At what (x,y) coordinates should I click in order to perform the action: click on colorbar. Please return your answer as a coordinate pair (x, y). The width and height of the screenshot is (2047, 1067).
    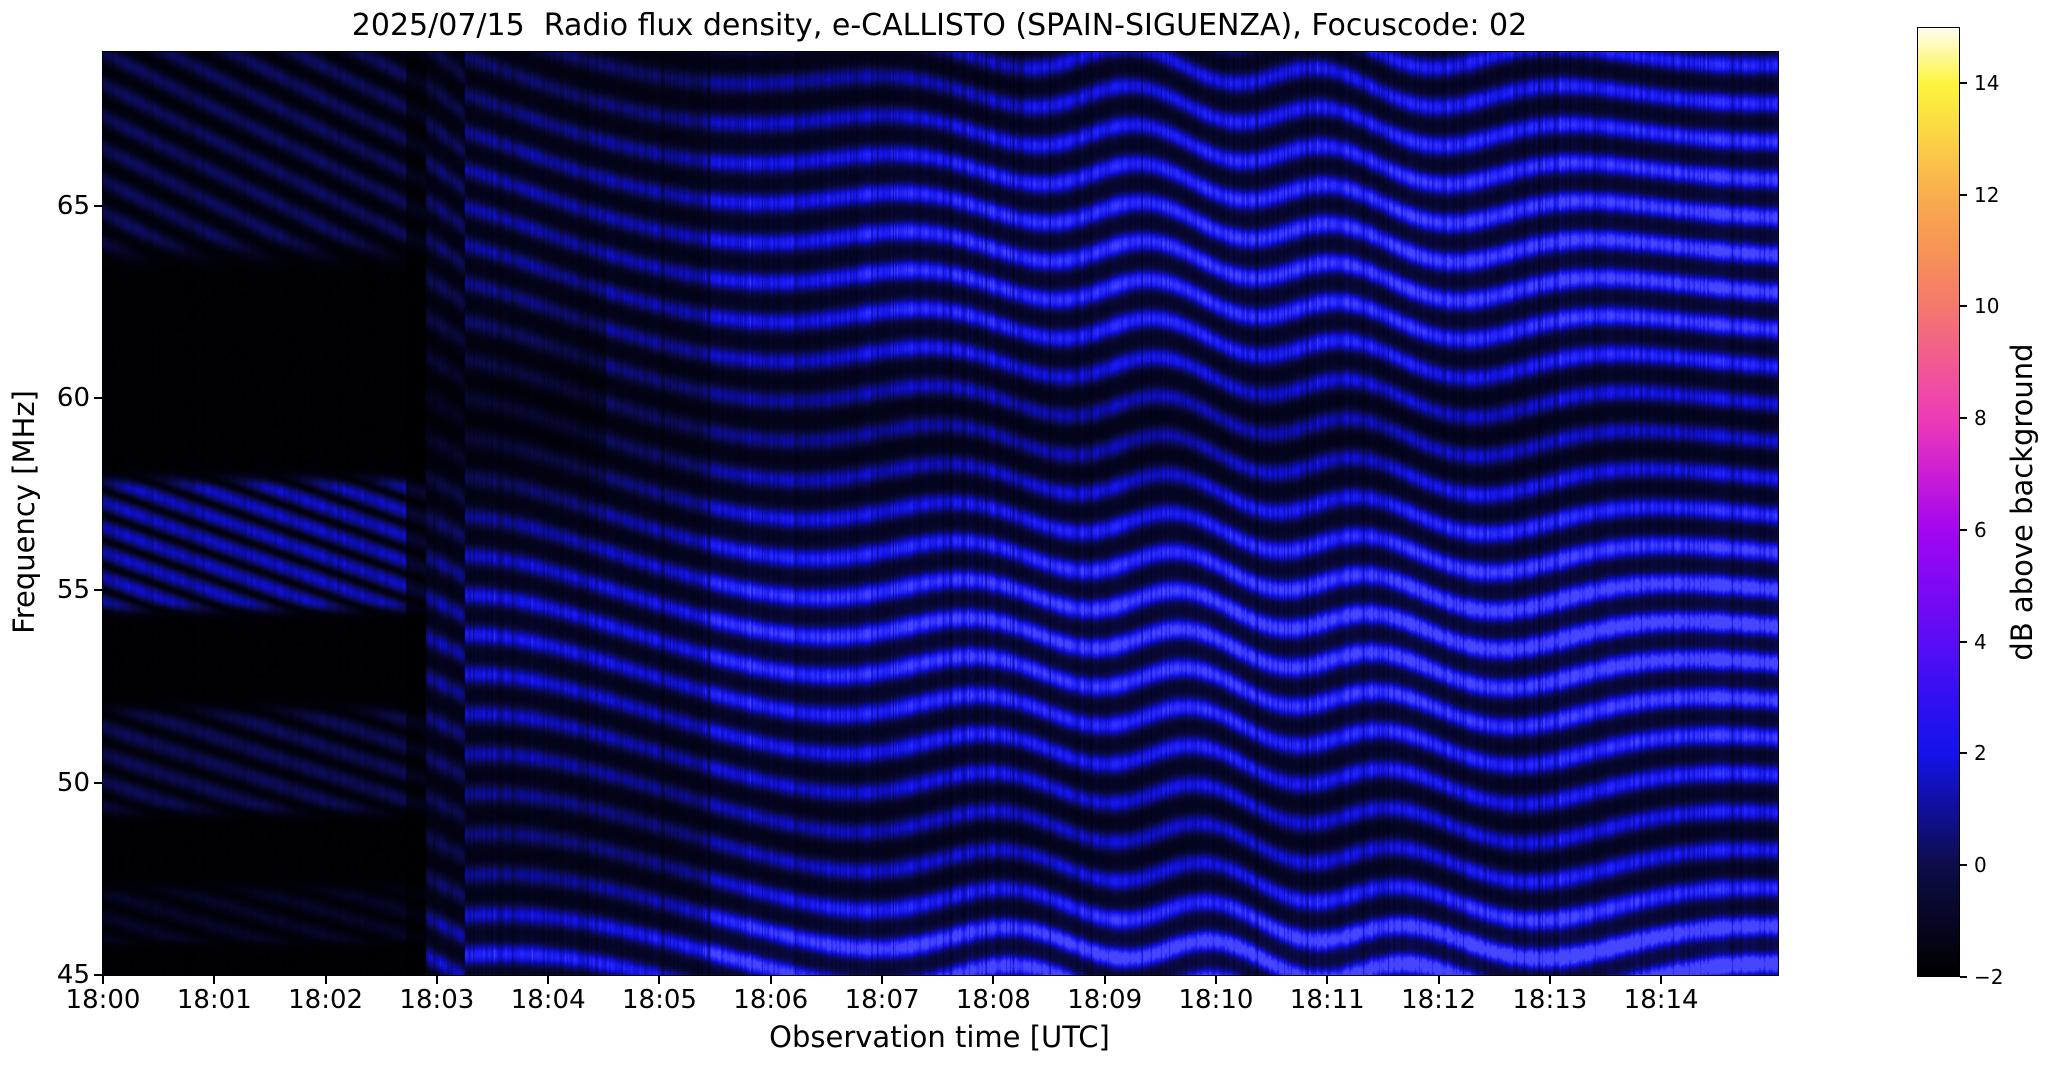
    Looking at the image, I should click on (1938, 502).